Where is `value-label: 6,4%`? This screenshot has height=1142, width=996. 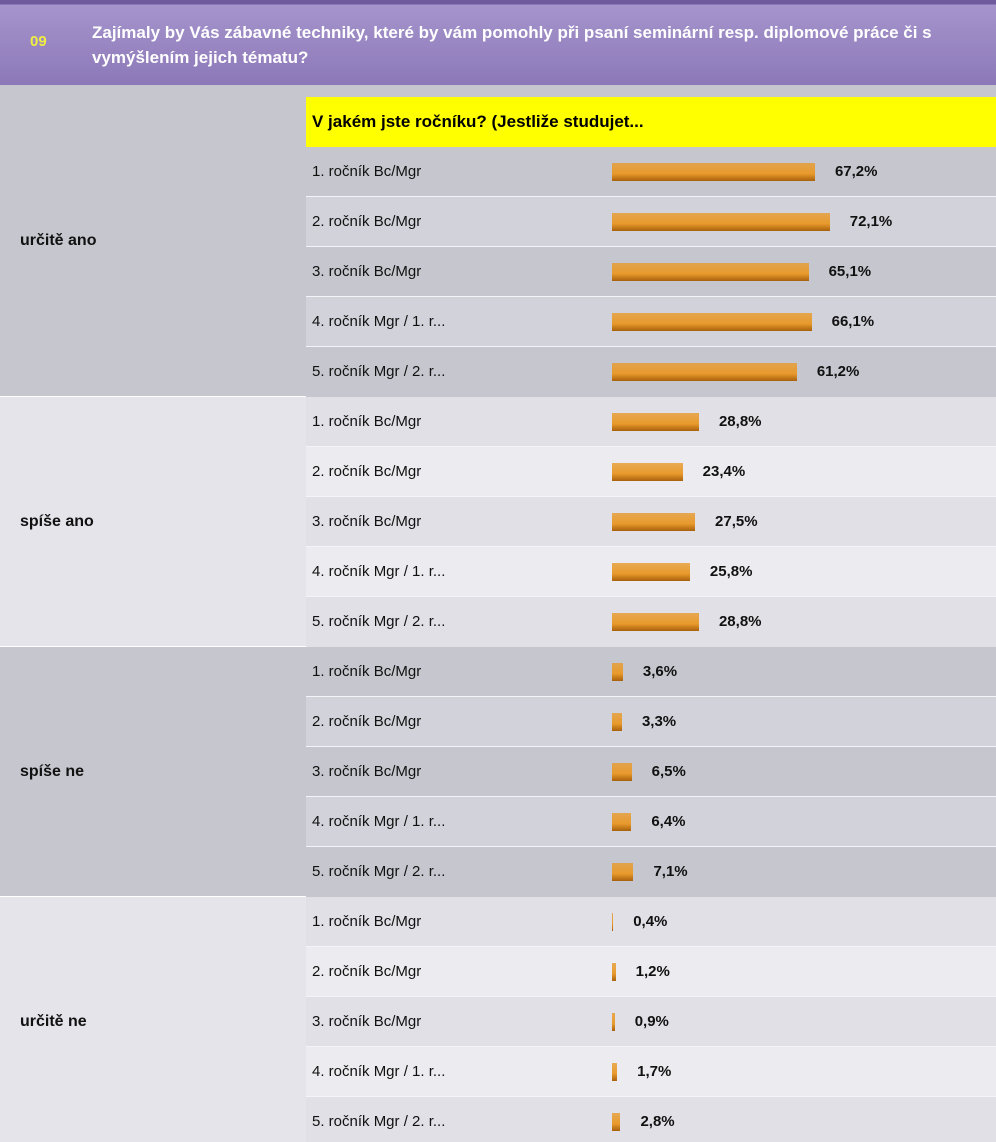 value-label: 6,4% is located at coordinates (668, 821).